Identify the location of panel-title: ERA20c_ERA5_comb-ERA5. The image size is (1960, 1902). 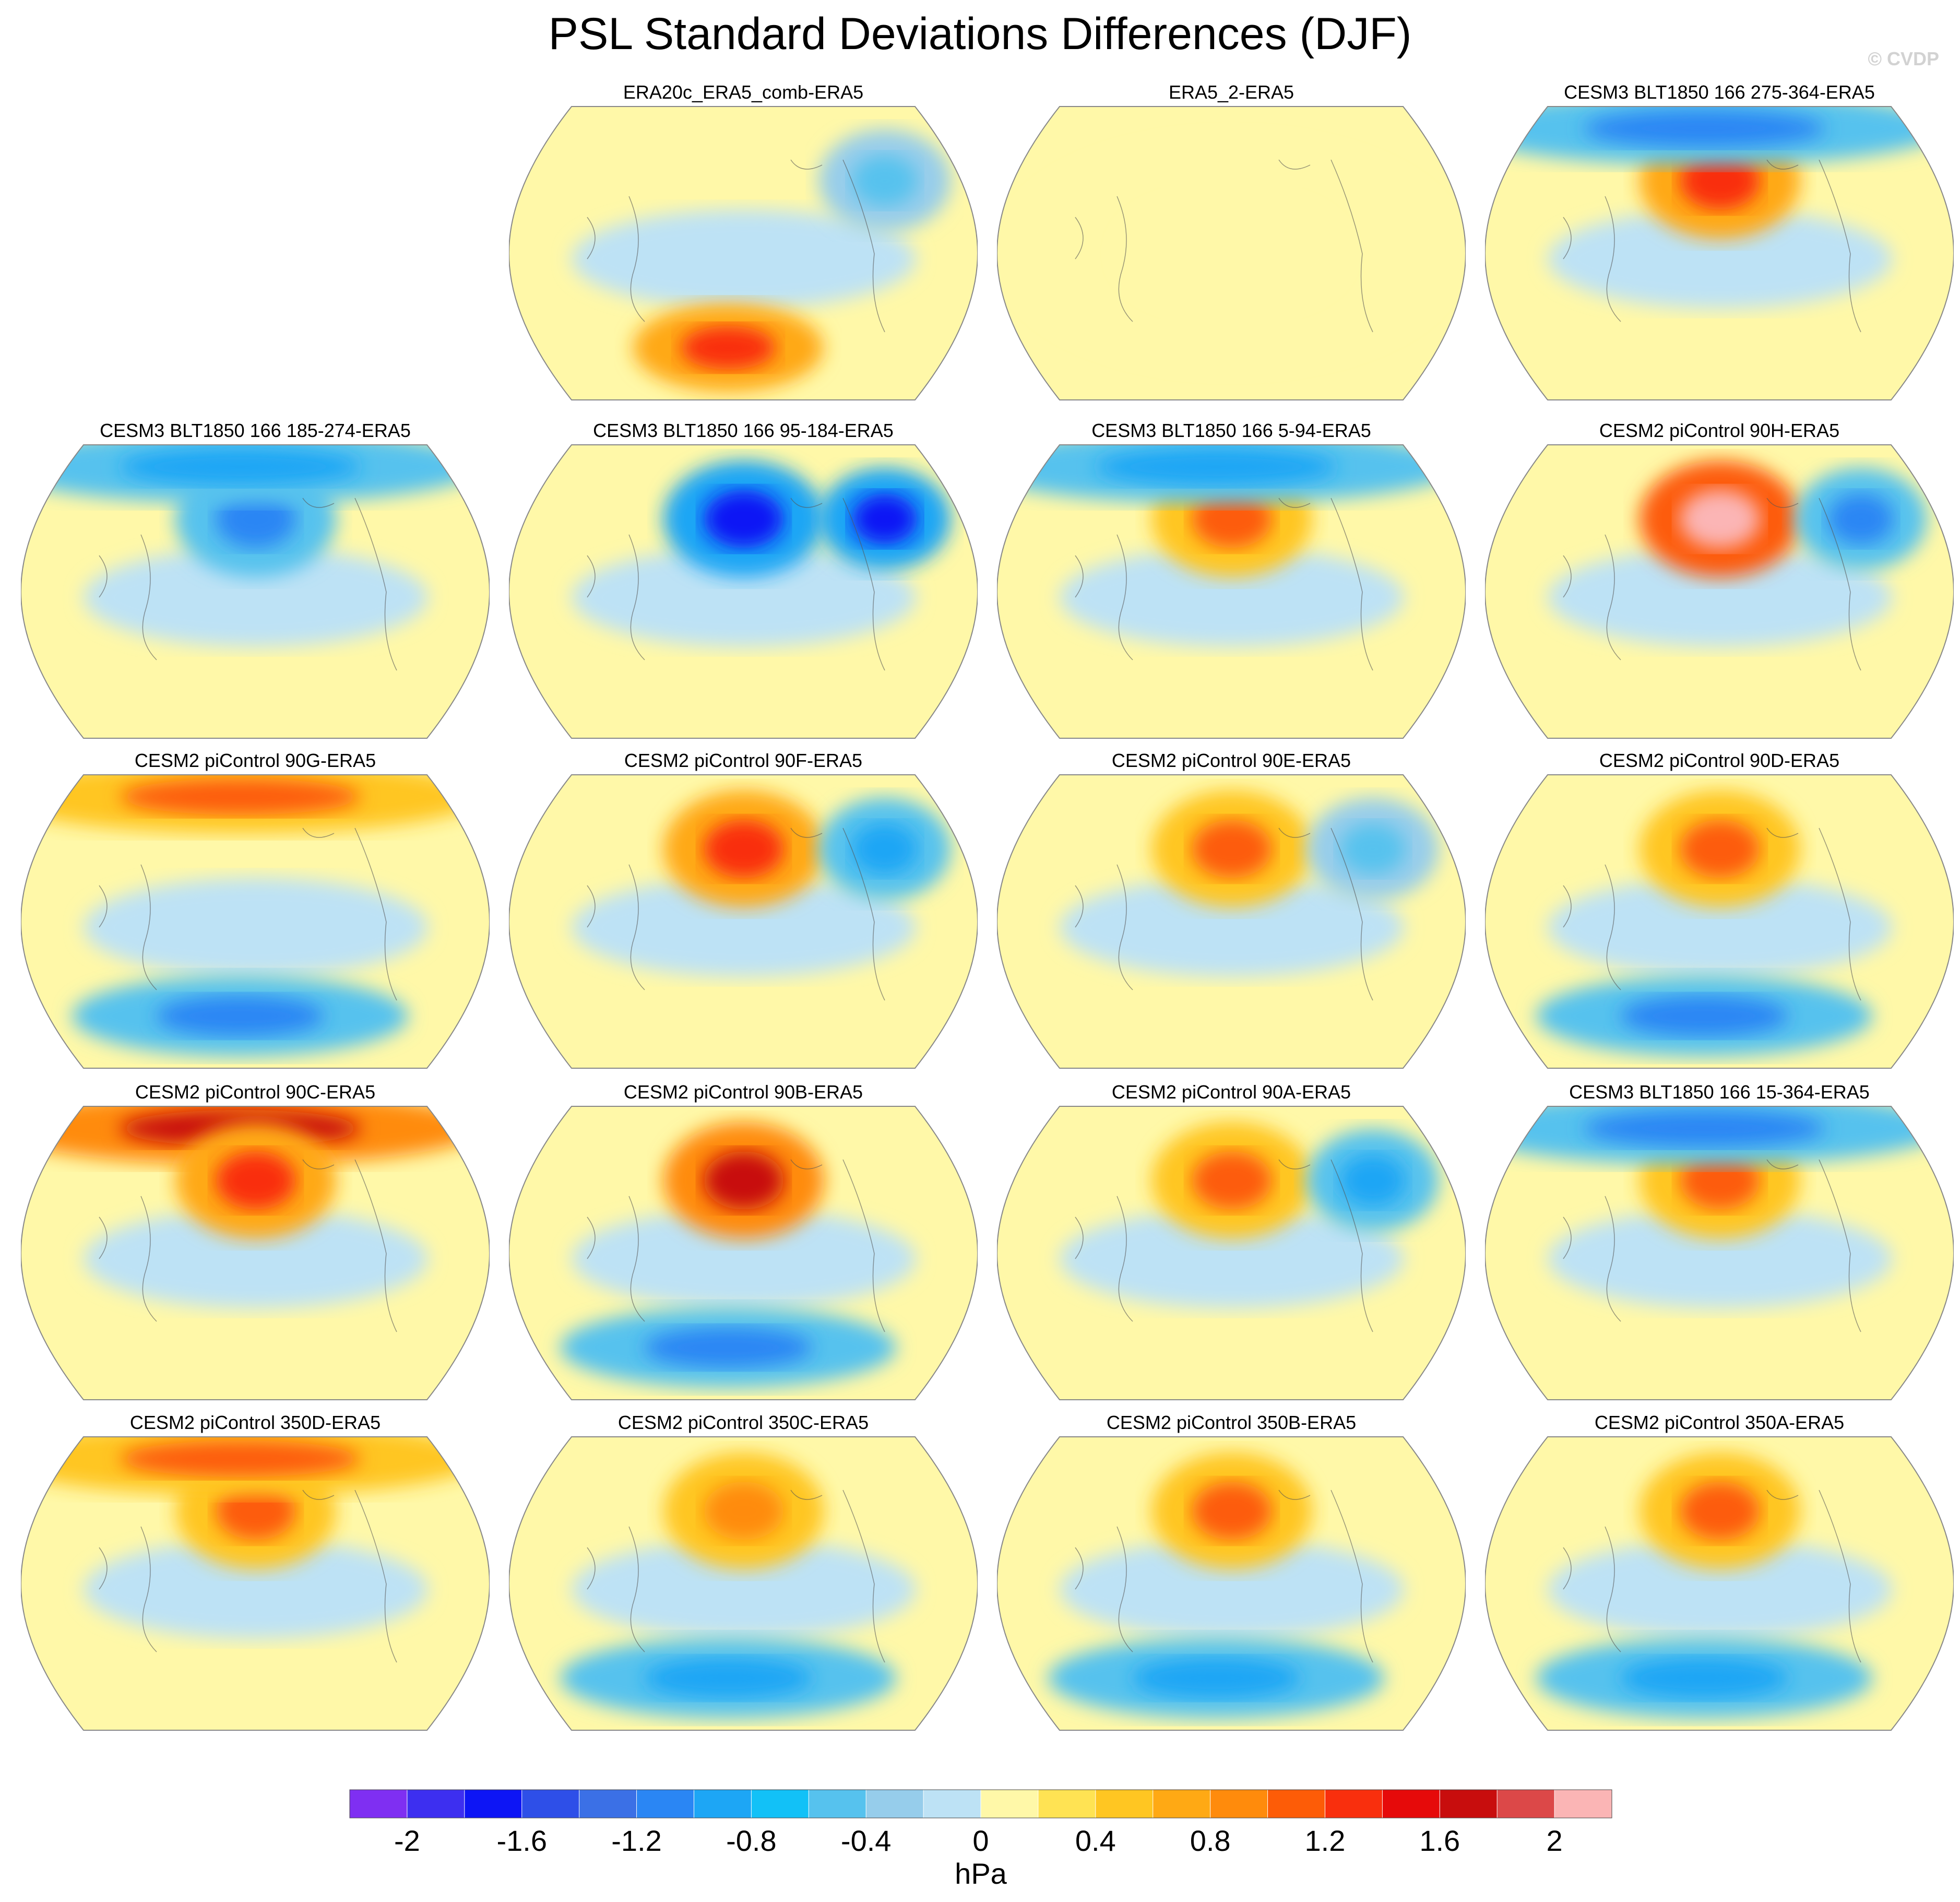
(743, 92).